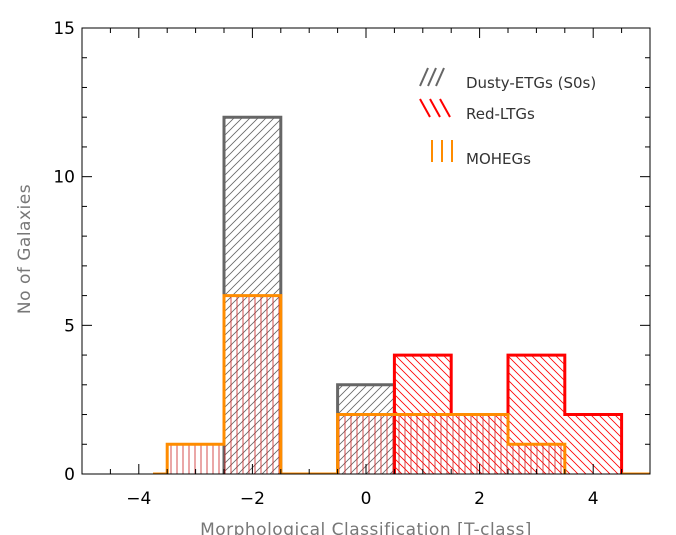  What do you see at coordinates (64, 29) in the screenshot?
I see `y-tick-label: 15` at bounding box center [64, 29].